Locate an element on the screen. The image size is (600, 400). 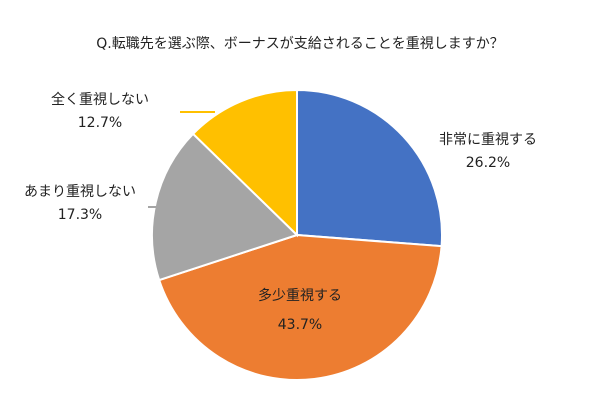
category-label: あまり重視しない is located at coordinates (80, 192).